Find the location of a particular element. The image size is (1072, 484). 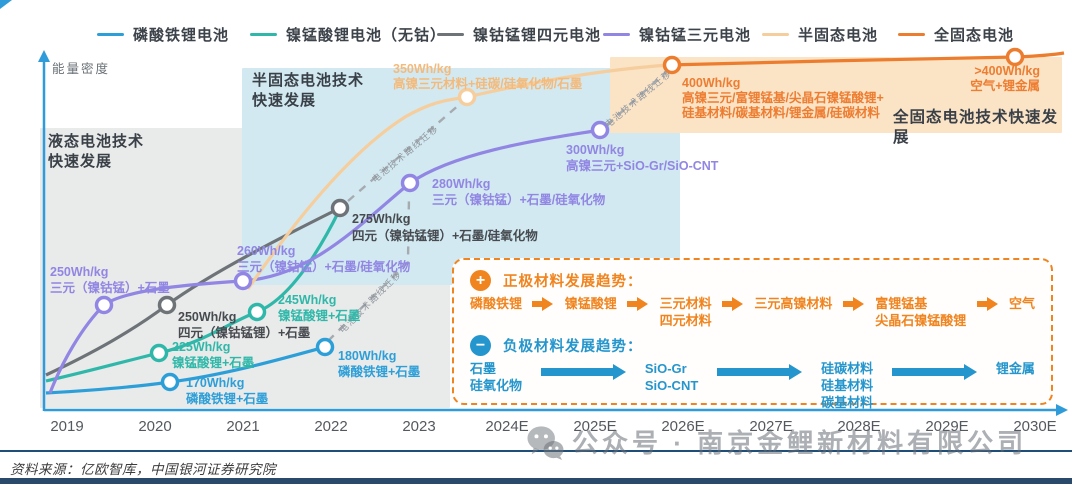

cathode-title-row: + 正极材料发展趋势： is located at coordinates (752, 280).